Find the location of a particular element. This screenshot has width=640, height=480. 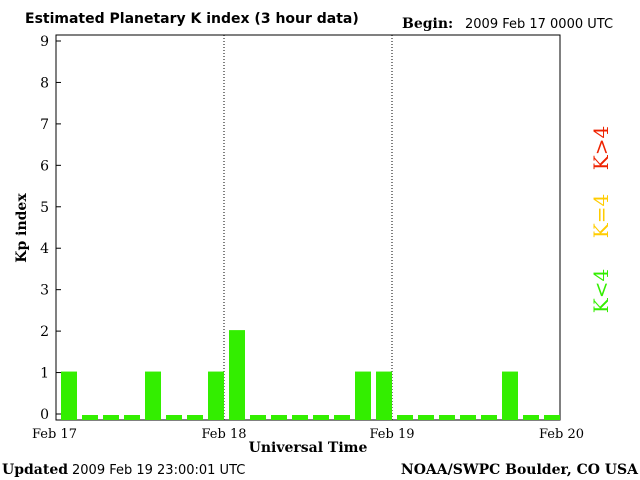

x-axis-label: Universal Time is located at coordinates (308, 448).